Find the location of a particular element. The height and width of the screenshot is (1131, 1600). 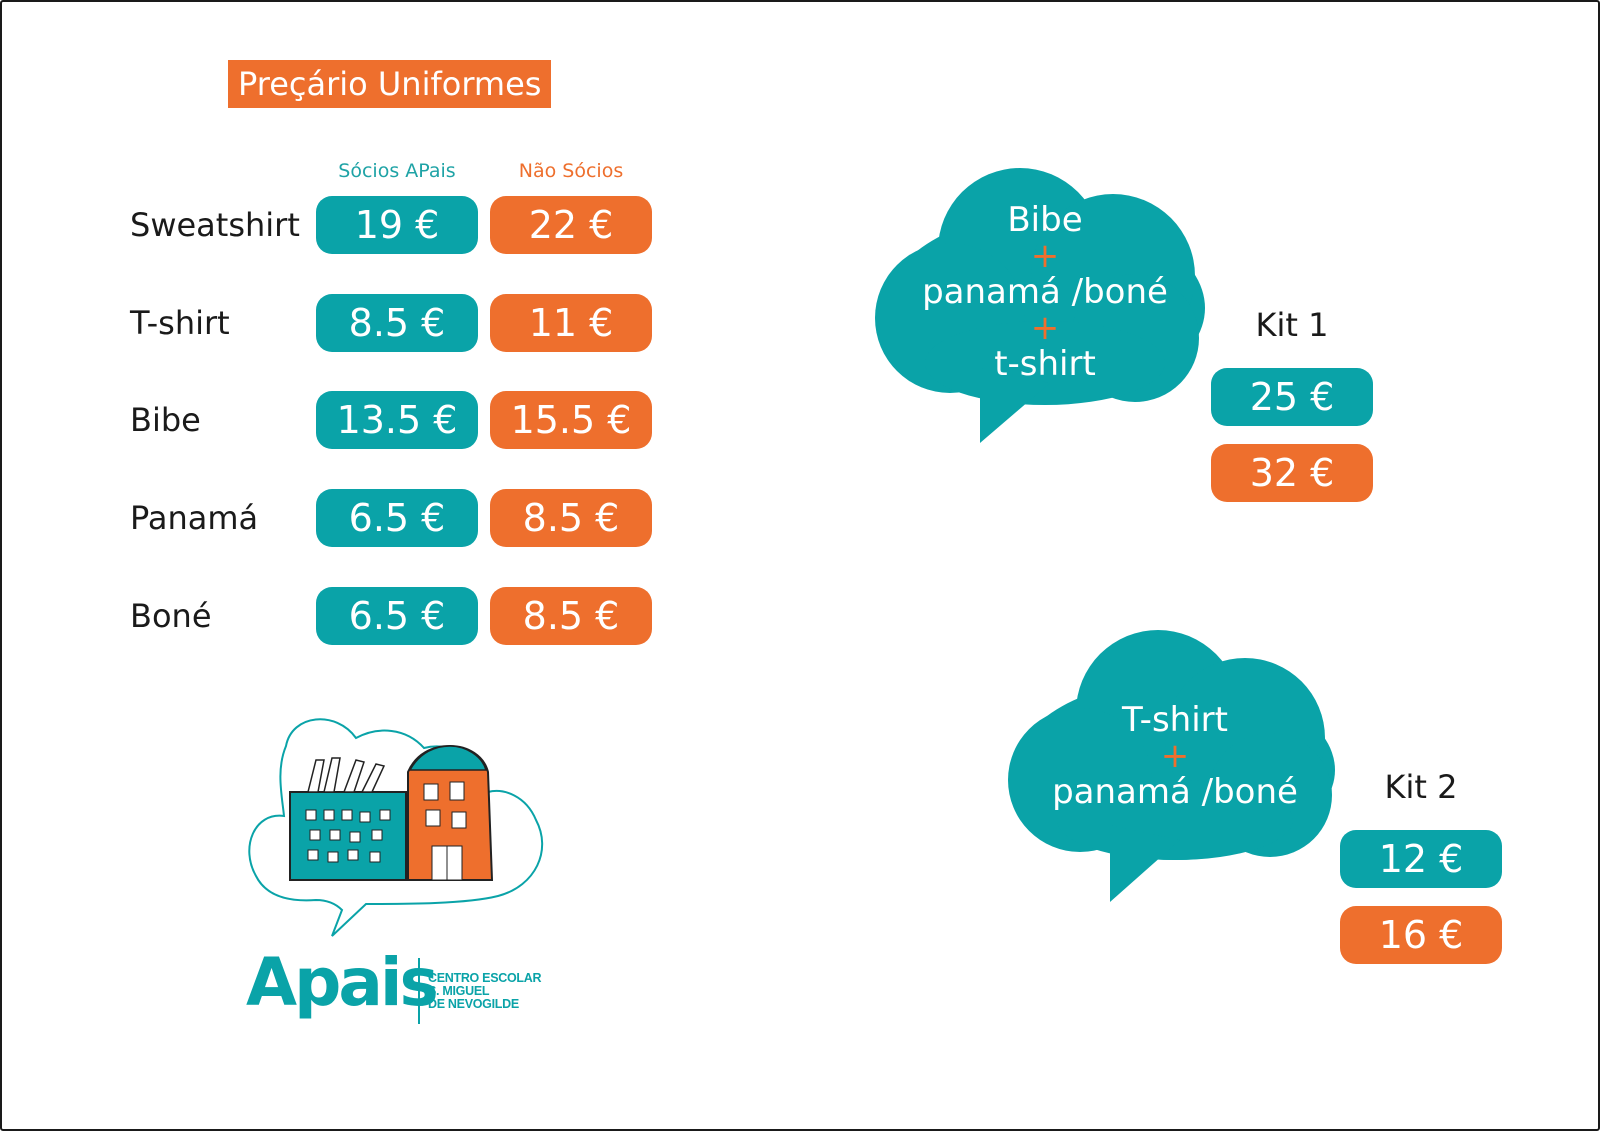

price-row-bibe: Bibe 13.5 € 15.5 € is located at coordinates (350, 420).